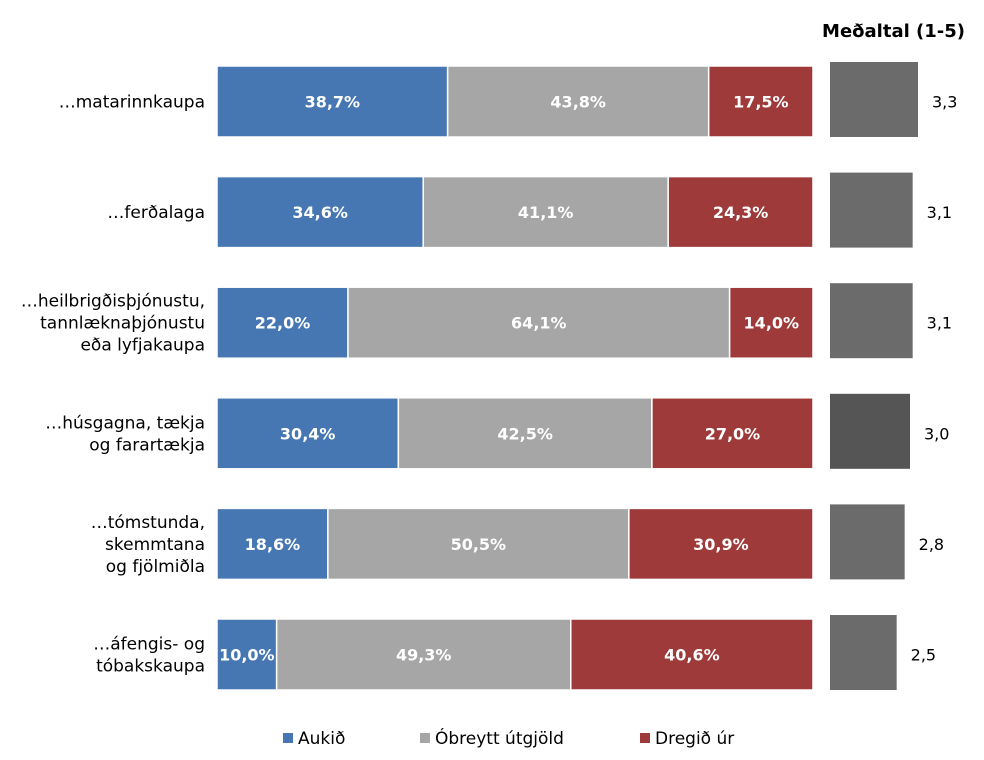  Describe the element at coordinates (694, 739) in the screenshot. I see `legend-label: Dregið úr` at that location.